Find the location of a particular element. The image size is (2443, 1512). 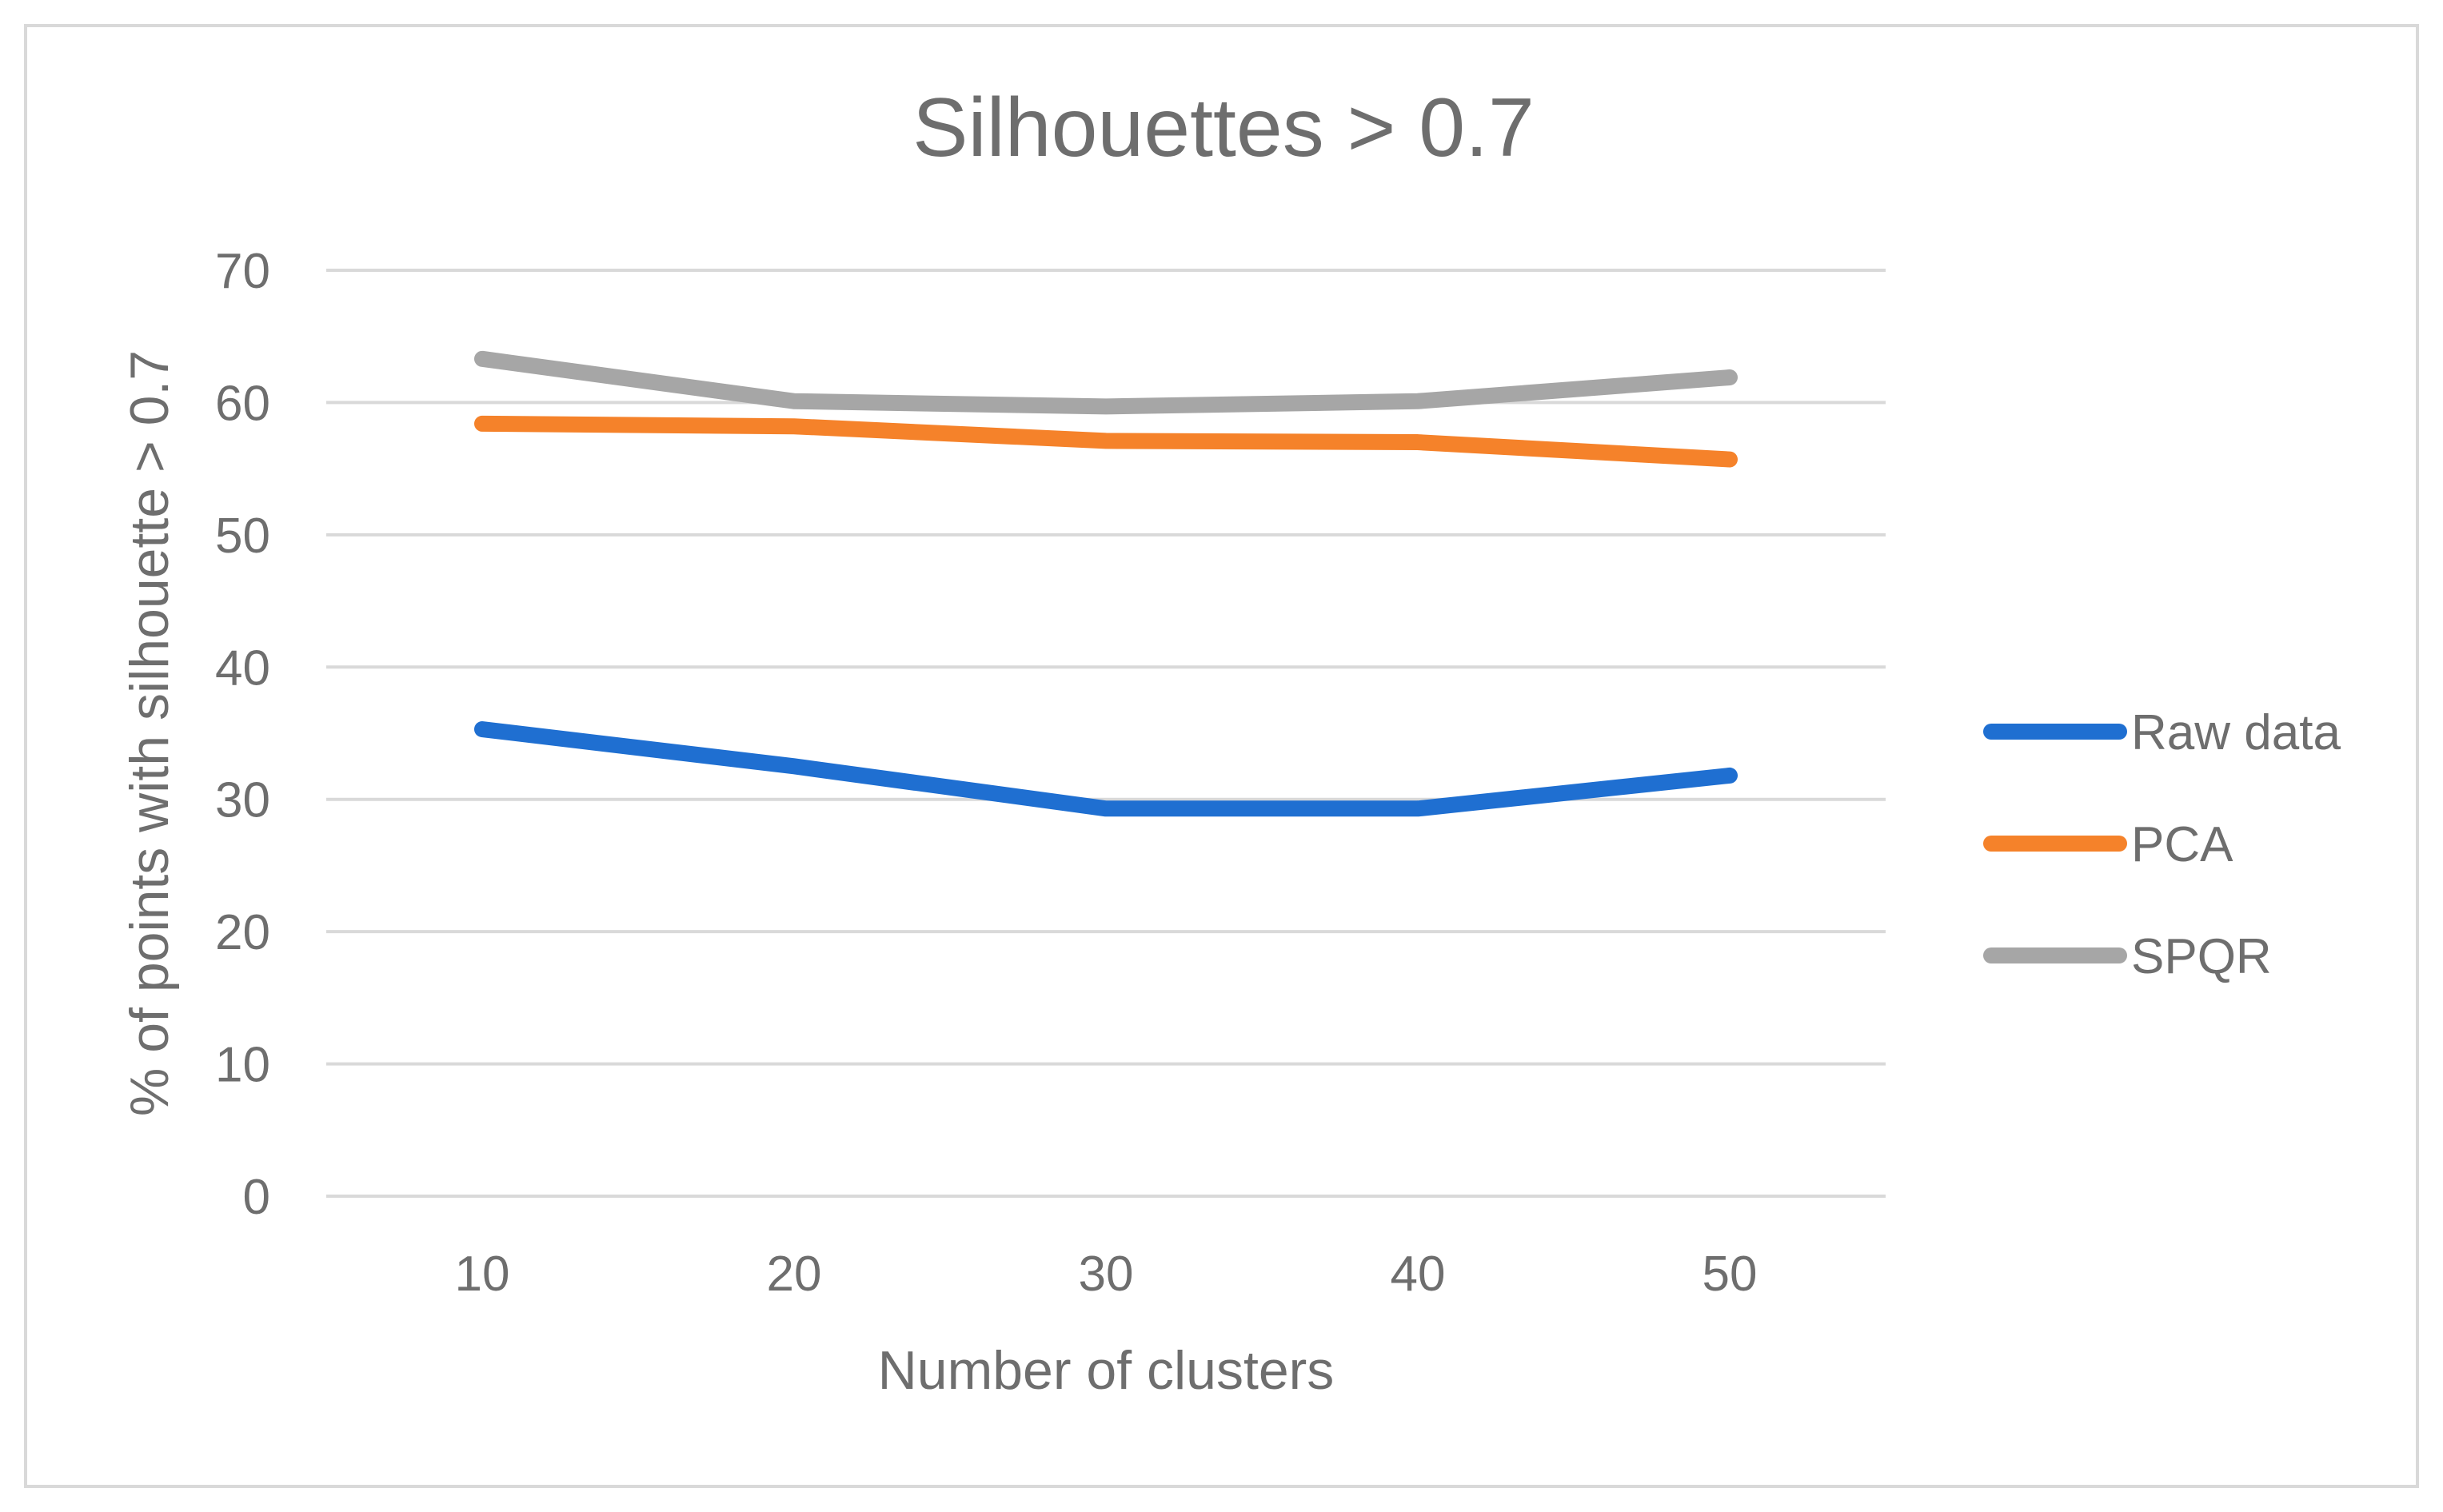

legend-label: PCA is located at coordinates (2182, 844).